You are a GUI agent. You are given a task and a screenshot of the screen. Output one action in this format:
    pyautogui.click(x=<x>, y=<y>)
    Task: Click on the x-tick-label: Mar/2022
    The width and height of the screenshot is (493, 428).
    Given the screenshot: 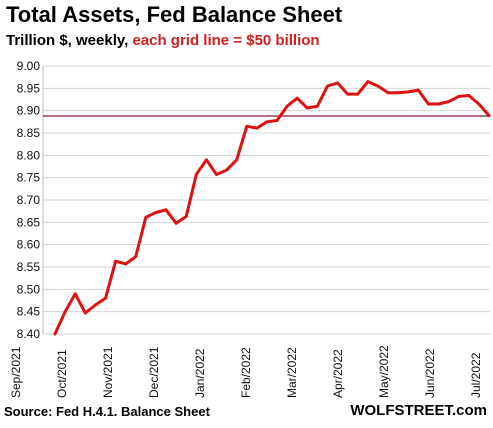 What is the action you would take?
    pyautogui.click(x=292, y=372)
    